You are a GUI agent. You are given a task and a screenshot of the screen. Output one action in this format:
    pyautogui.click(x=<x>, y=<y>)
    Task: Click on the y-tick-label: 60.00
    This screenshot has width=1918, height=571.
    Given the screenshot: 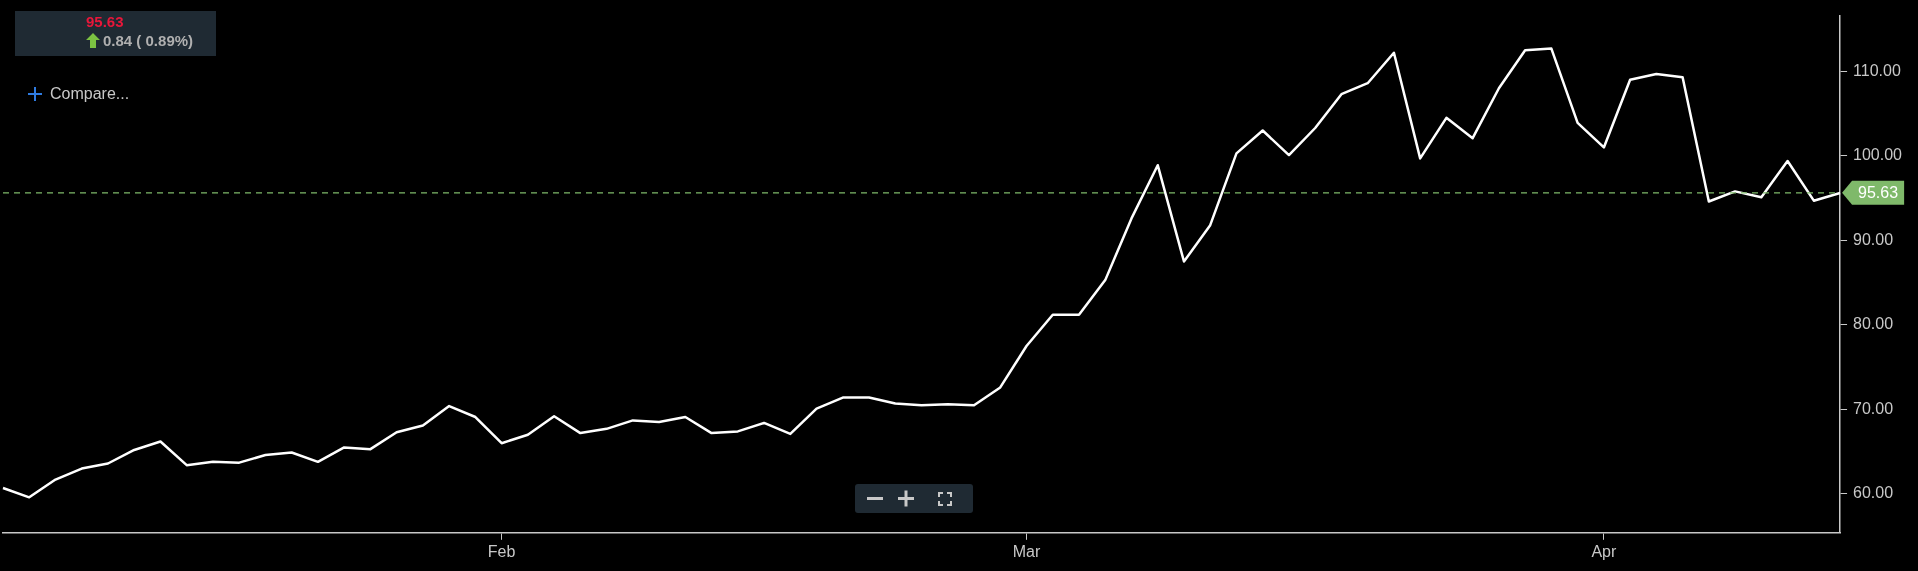 What is the action you would take?
    pyautogui.click(x=1873, y=493)
    